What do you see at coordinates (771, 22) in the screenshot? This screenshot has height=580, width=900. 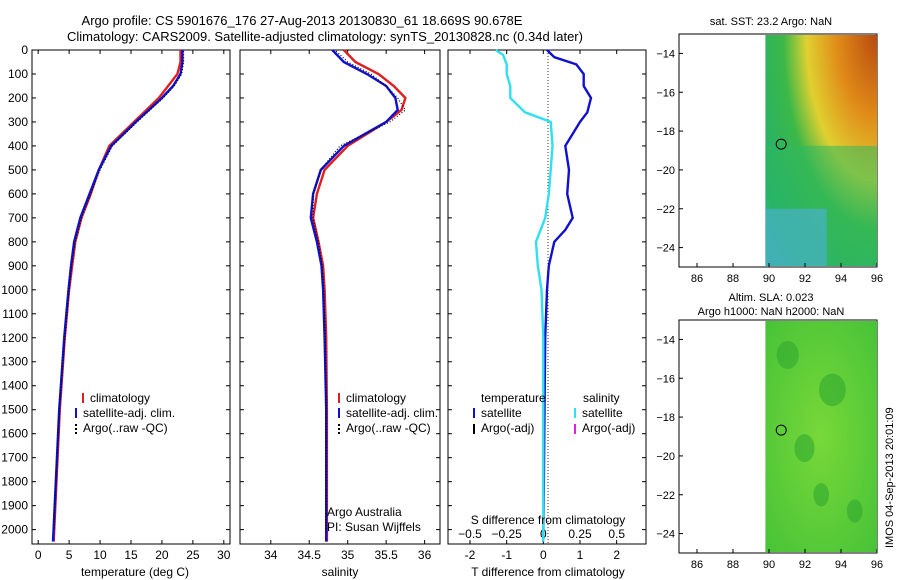 I see `sst-map-title: sat. SST: 23.2 Argo: NaN` at bounding box center [771, 22].